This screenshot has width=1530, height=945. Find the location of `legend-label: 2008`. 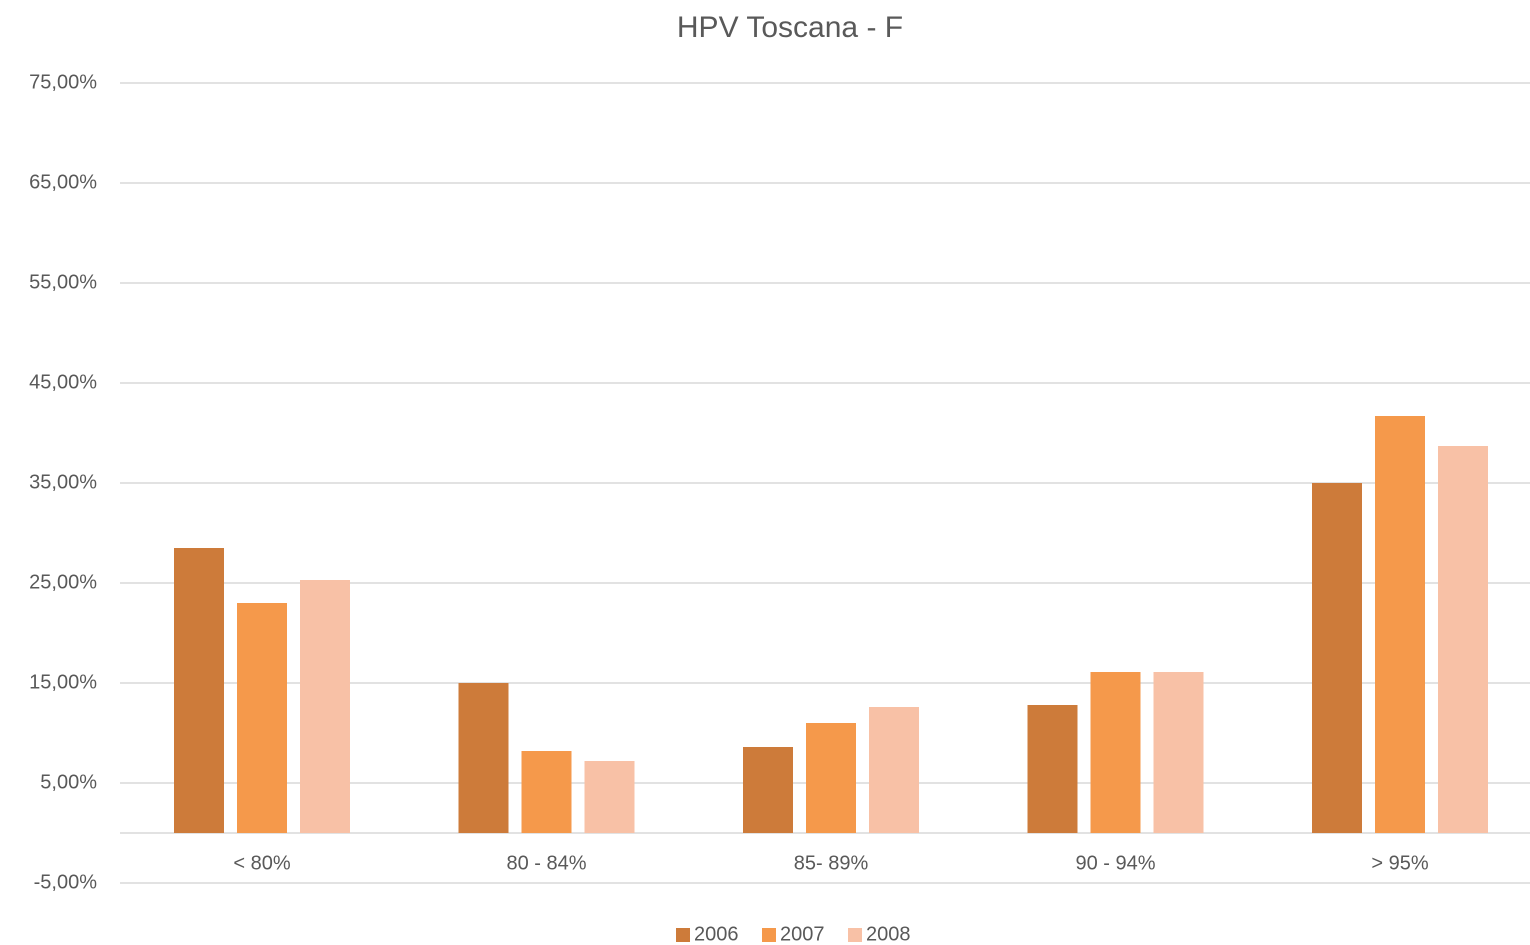

legend-label: 2008 is located at coordinates (888, 934).